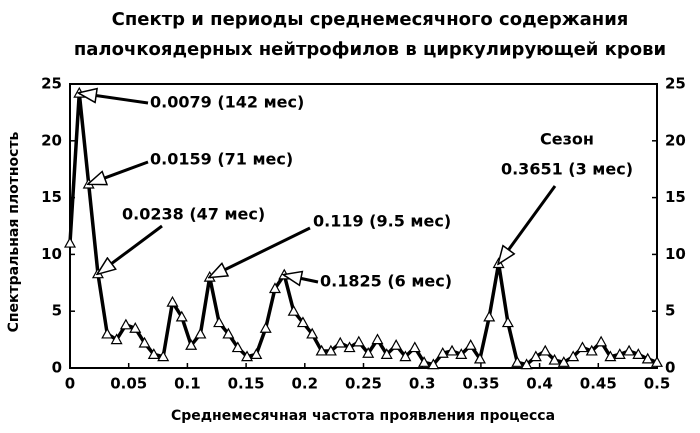 The width and height of the screenshot is (700, 433). What do you see at coordinates (51, 254) in the screenshot?
I see `y-tick-label: 10` at bounding box center [51, 254].